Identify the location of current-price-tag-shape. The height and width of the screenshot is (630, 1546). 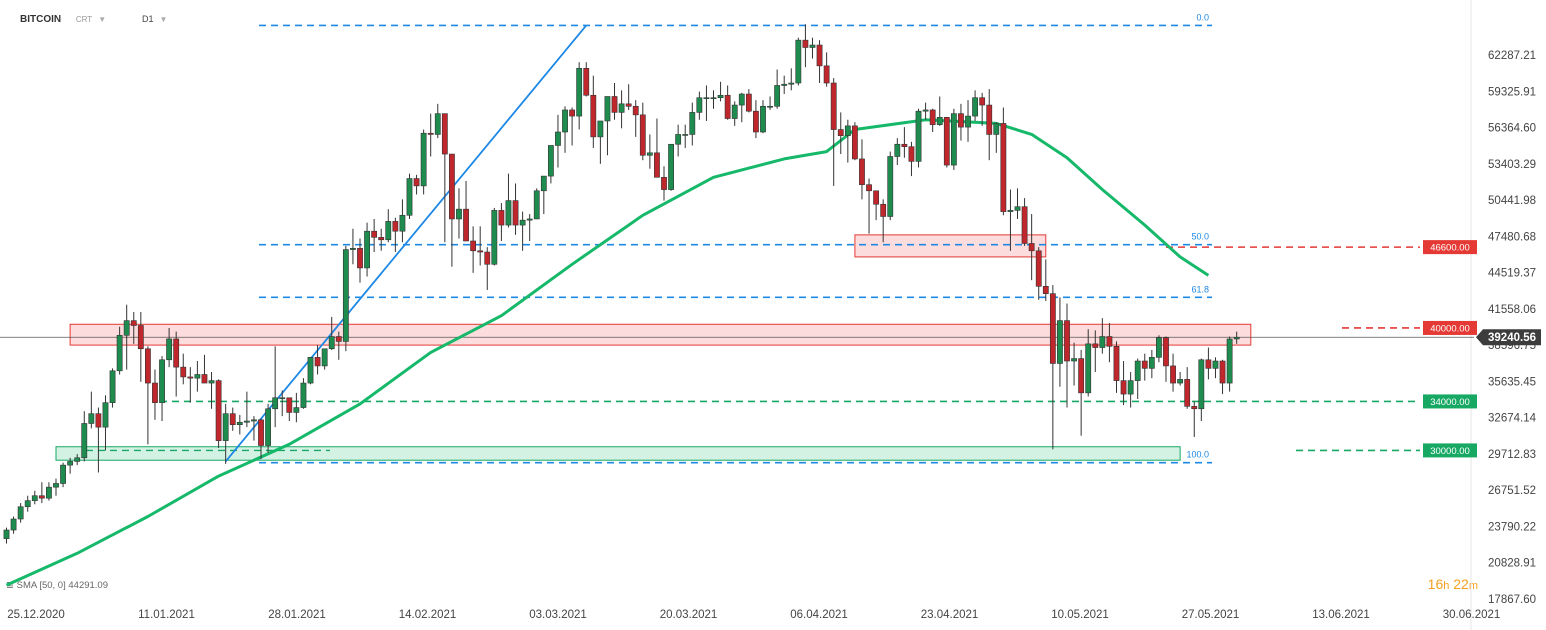
(1508, 337).